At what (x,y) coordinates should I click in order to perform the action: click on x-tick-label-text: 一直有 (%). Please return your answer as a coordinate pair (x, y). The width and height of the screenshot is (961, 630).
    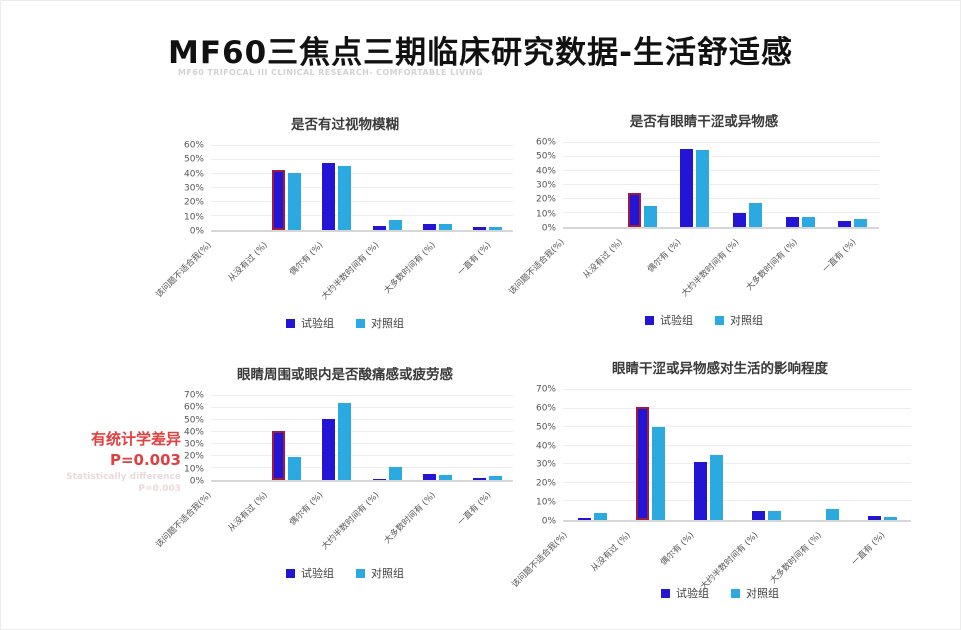
    Looking at the image, I should click on (475, 259).